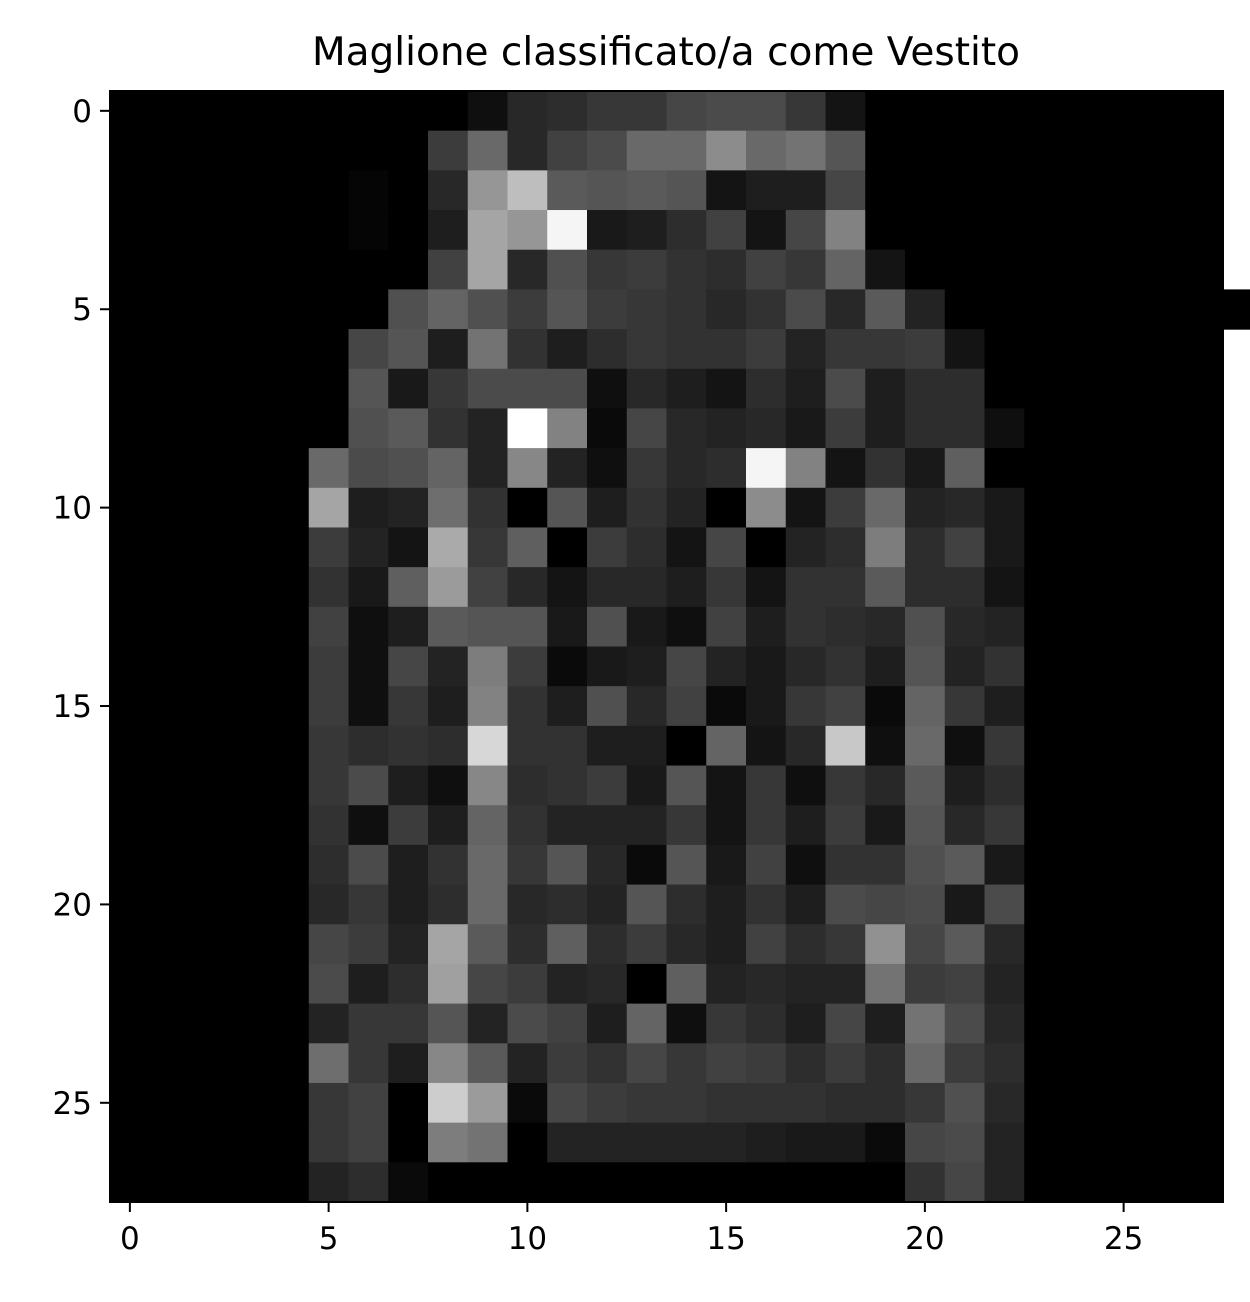 This screenshot has height=1302, width=1250. Describe the element at coordinates (130, 1239) in the screenshot. I see `x-tick-label: 0` at that location.